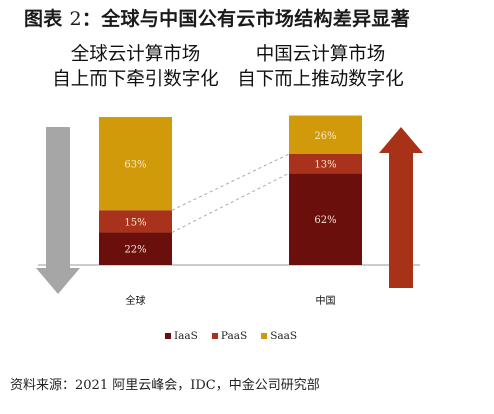 This screenshot has height=414, width=494. I want to click on data-label-iaas-0: 22%, so click(135, 250).